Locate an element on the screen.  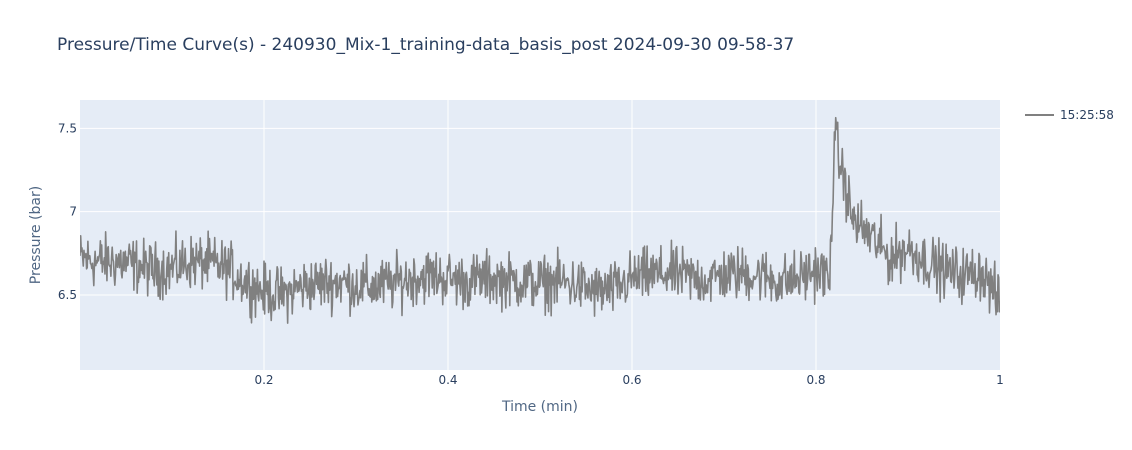
legend-label: 15:25:58 is located at coordinates (1087, 115).